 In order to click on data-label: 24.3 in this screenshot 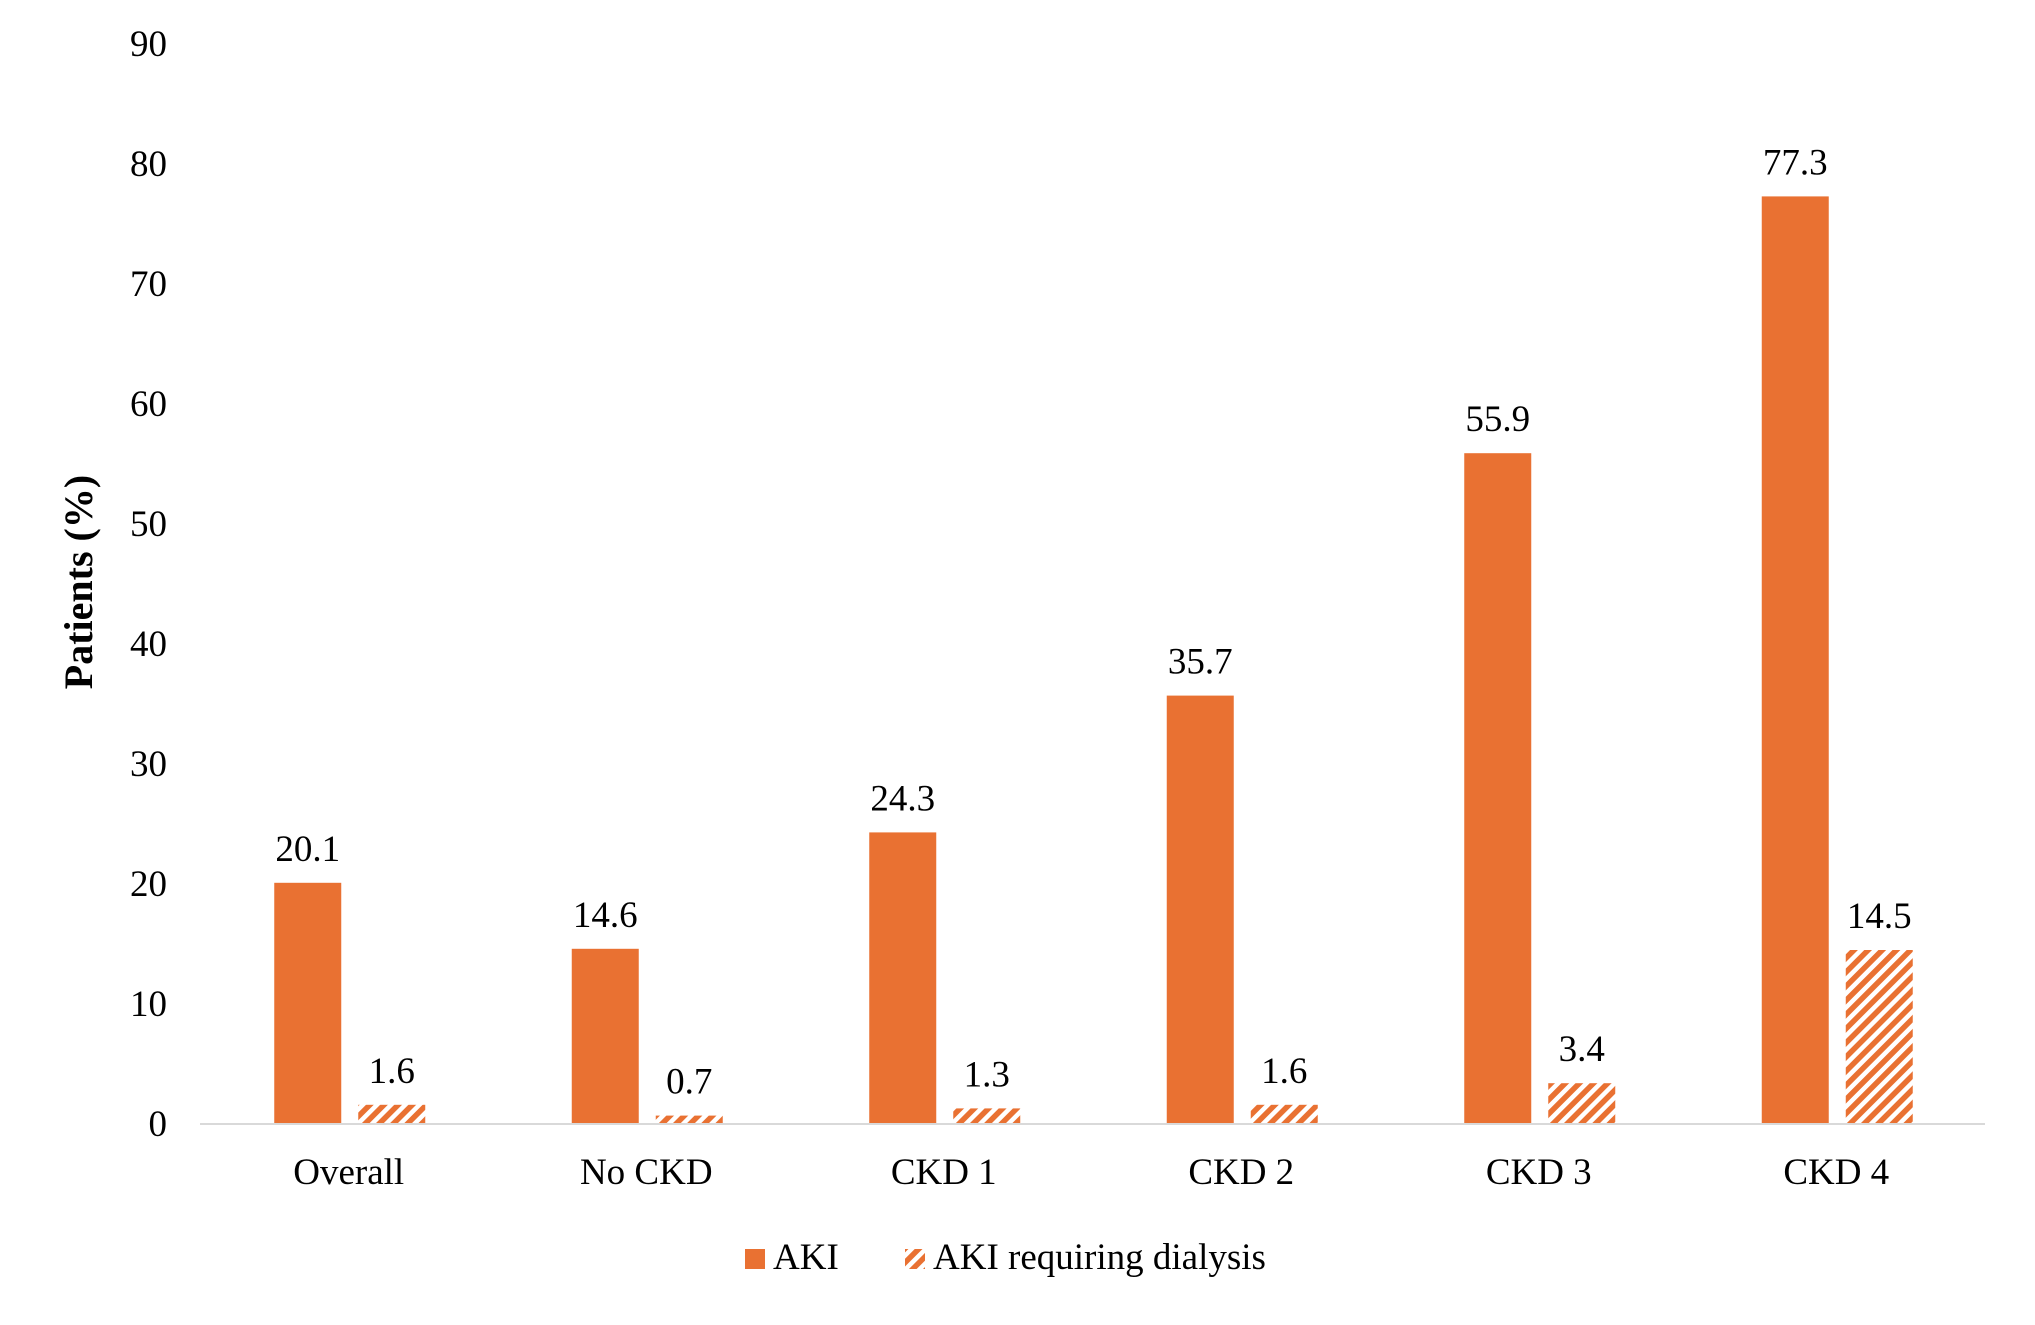, I will do `click(902, 798)`.